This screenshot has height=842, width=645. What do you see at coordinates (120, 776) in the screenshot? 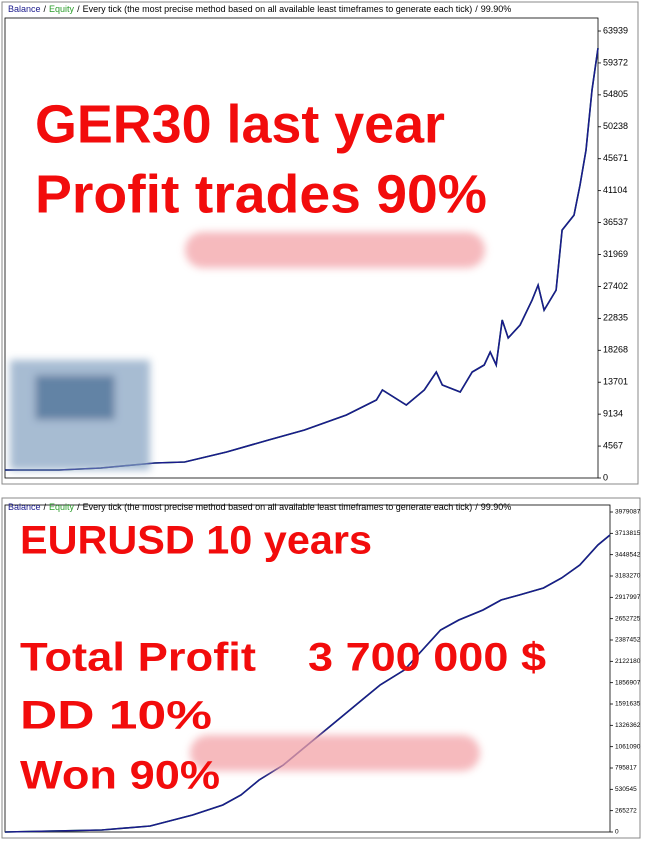
I see `annotation: Won 90%` at bounding box center [120, 776].